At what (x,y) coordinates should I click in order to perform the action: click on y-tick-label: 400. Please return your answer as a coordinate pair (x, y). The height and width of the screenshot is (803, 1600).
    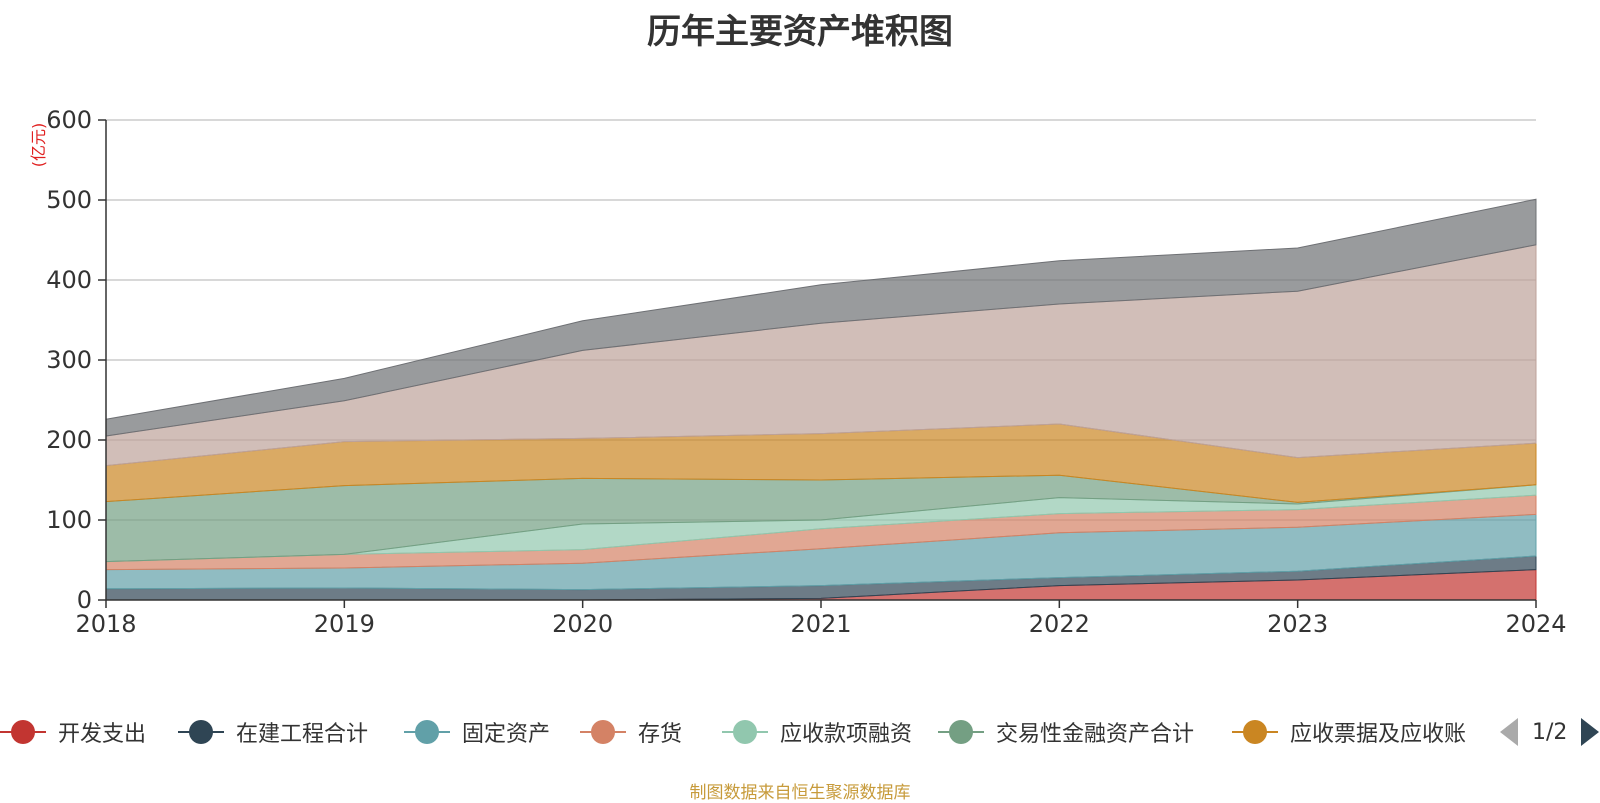
    Looking at the image, I should click on (69, 280).